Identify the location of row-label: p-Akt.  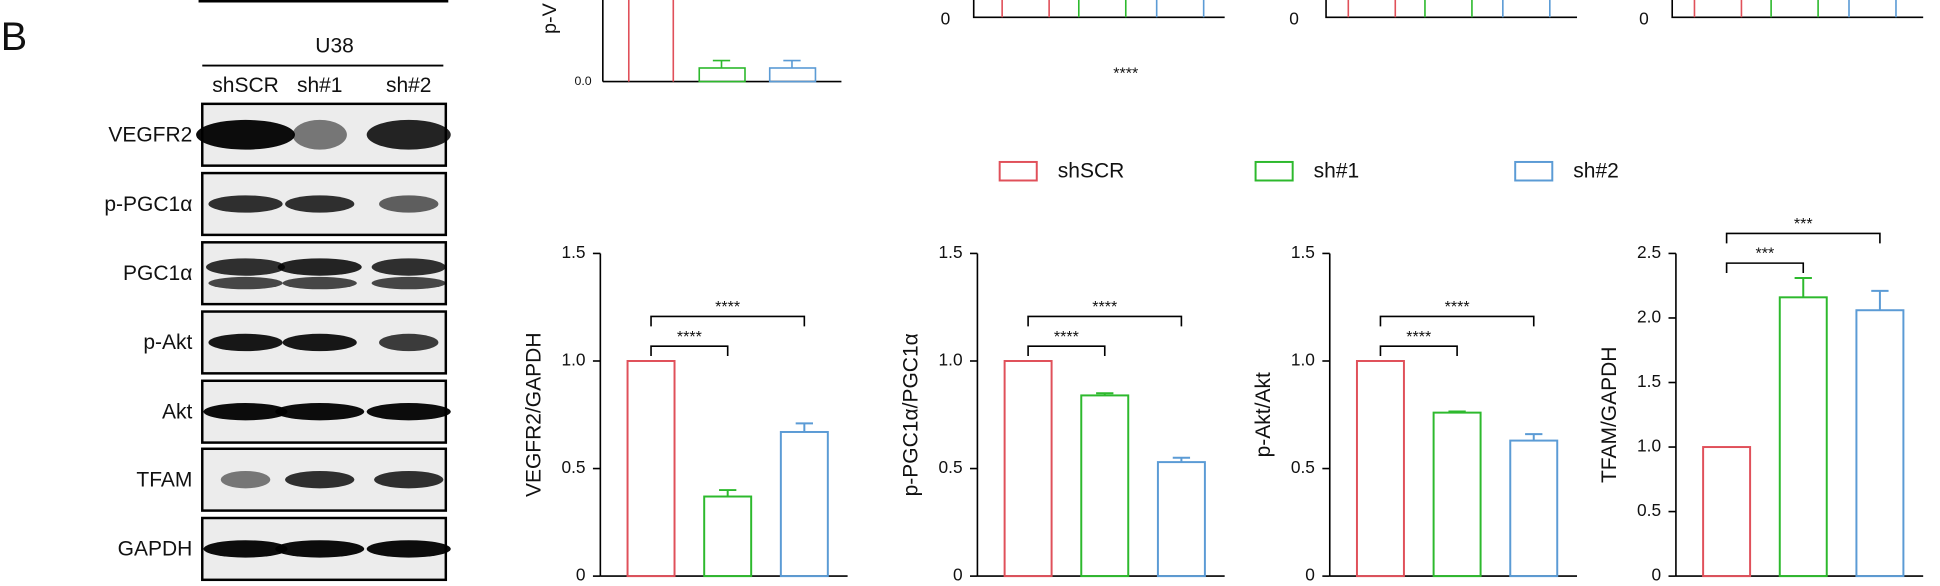
(167, 342).